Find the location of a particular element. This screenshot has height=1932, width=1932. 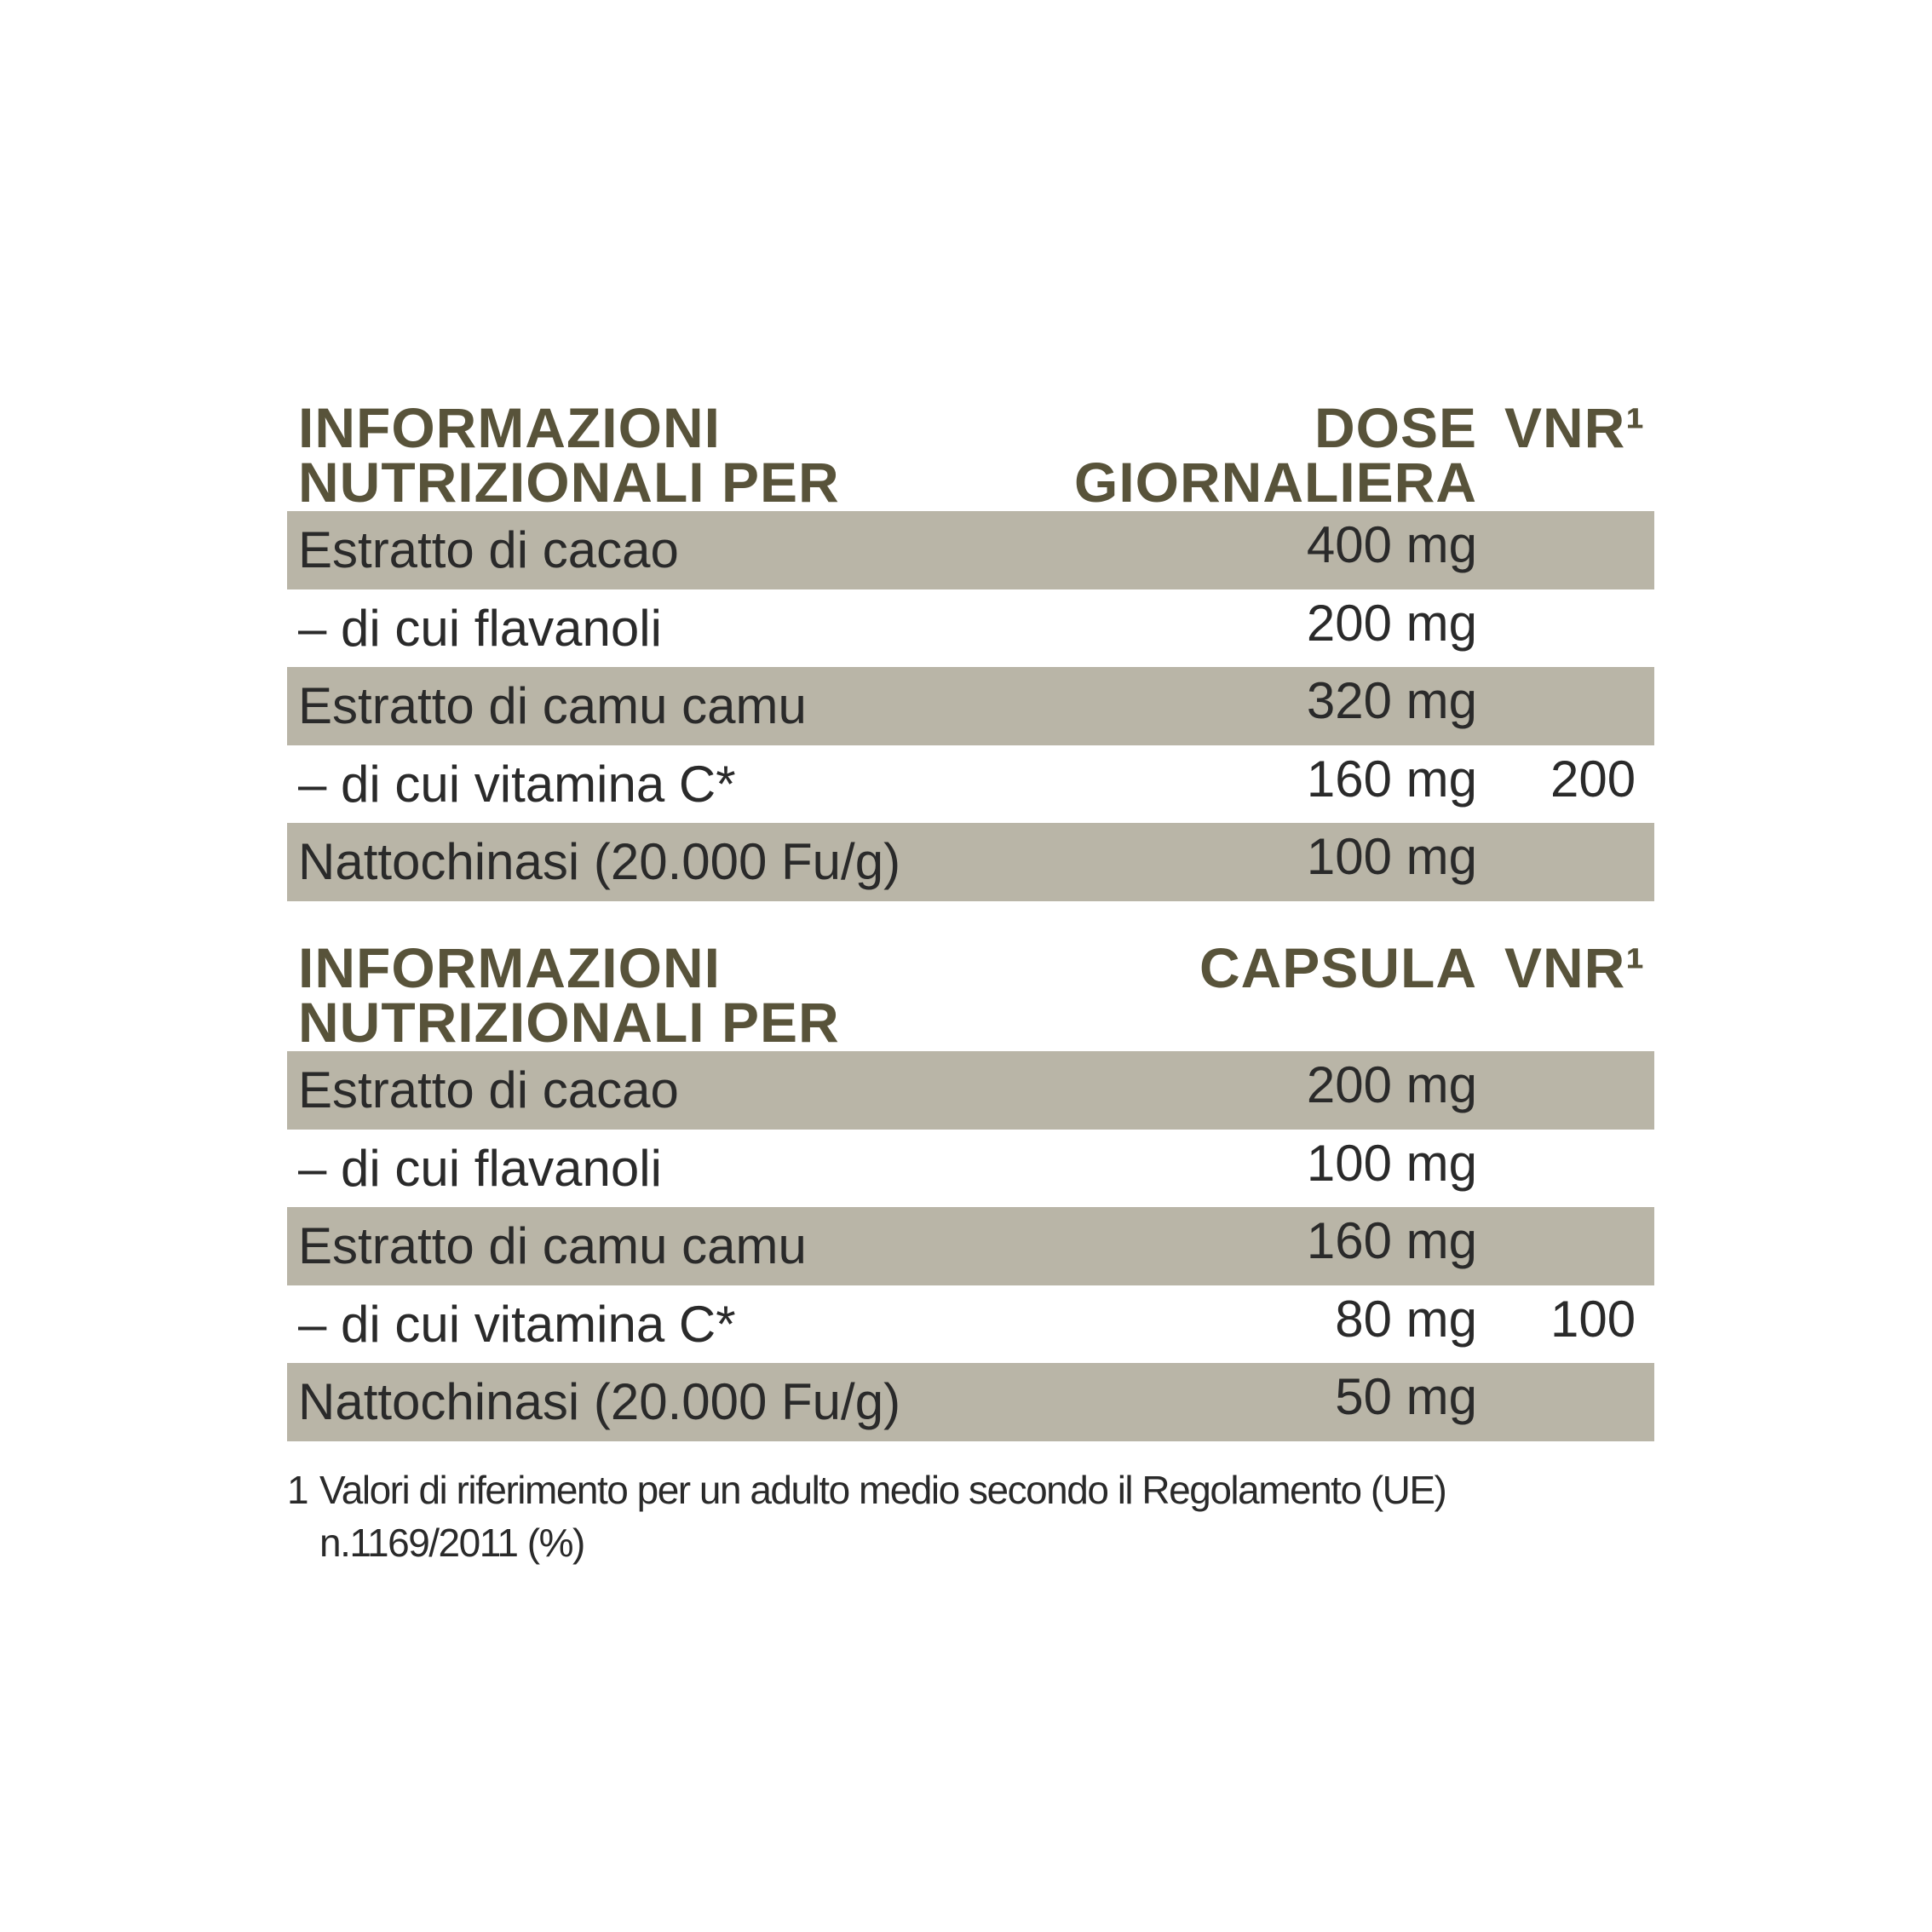

table-row: Nattochinasi (20.000 Fu/g) 100 mg is located at coordinates (971, 862).